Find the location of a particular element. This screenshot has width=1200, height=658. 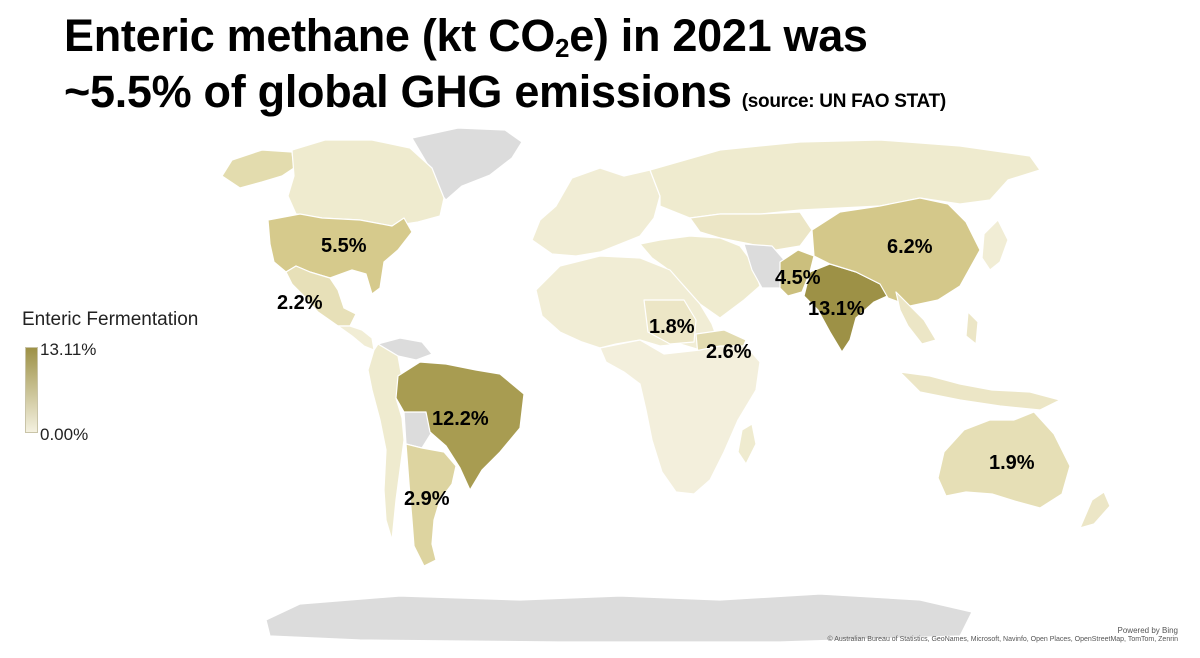

russia-shape is located at coordinates (845, 179).